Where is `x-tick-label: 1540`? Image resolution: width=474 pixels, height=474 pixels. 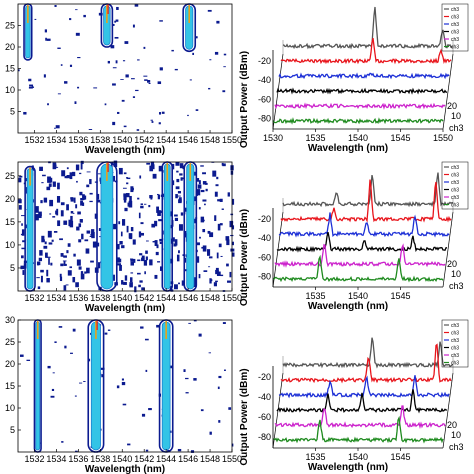 x-tick-label: 1540 is located at coordinates (358, 296).